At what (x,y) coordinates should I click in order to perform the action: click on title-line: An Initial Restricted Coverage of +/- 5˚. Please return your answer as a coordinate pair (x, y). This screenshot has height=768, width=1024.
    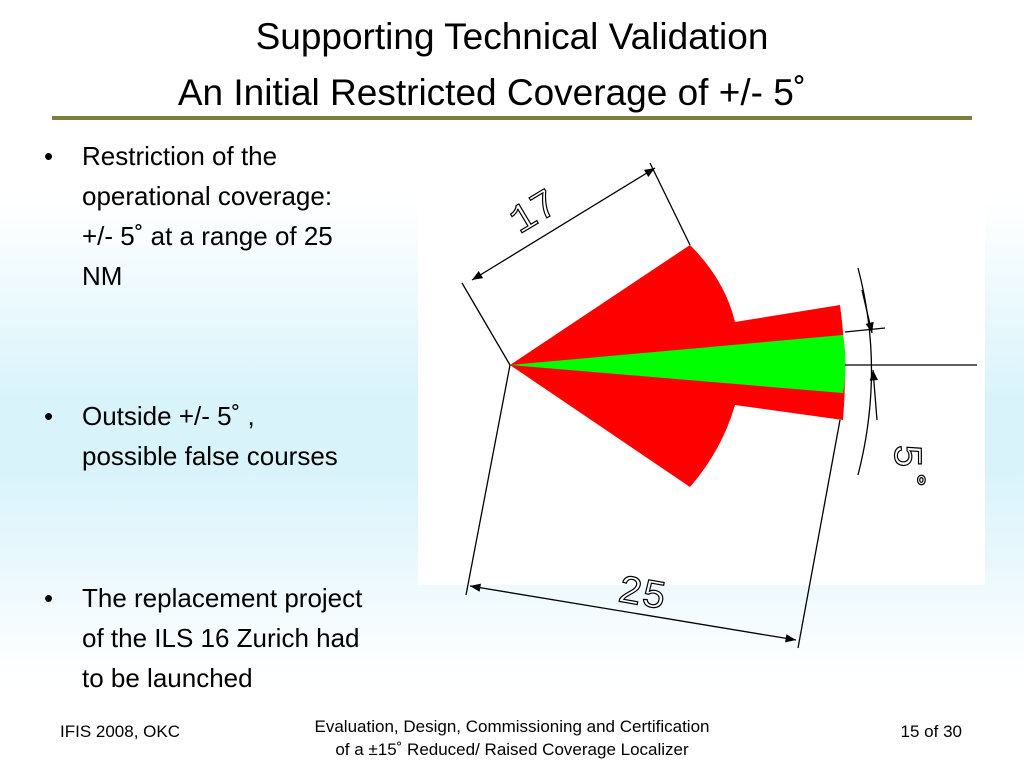
    Looking at the image, I should click on (492, 92).